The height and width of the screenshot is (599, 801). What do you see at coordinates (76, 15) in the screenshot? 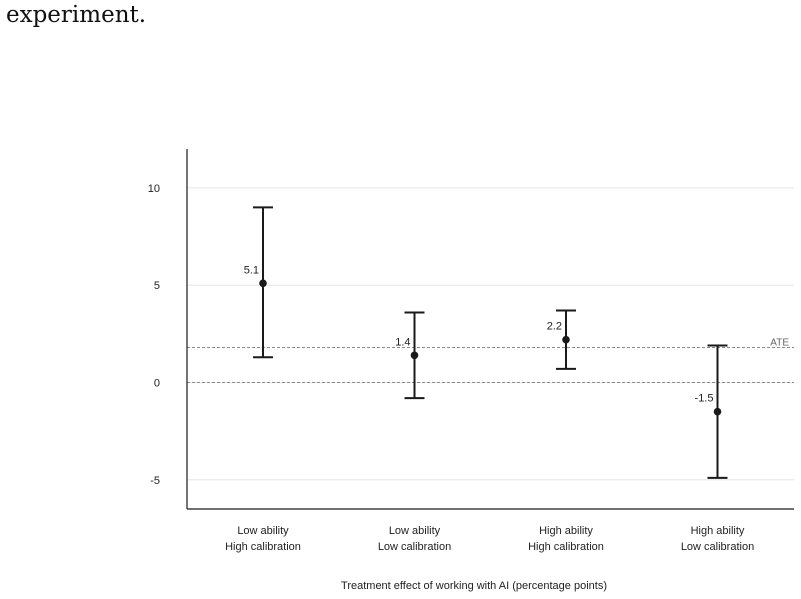
I see `lead-text: experiment.` at bounding box center [76, 15].